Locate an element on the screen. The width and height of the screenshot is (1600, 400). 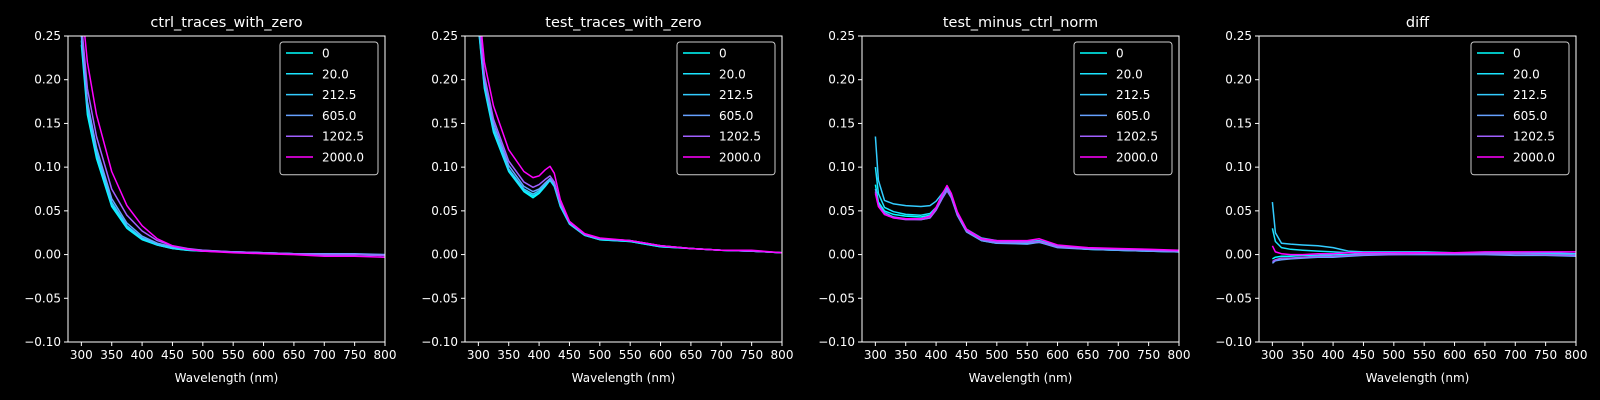
chart-title: test_traces_with_zero is located at coordinates (623, 23).